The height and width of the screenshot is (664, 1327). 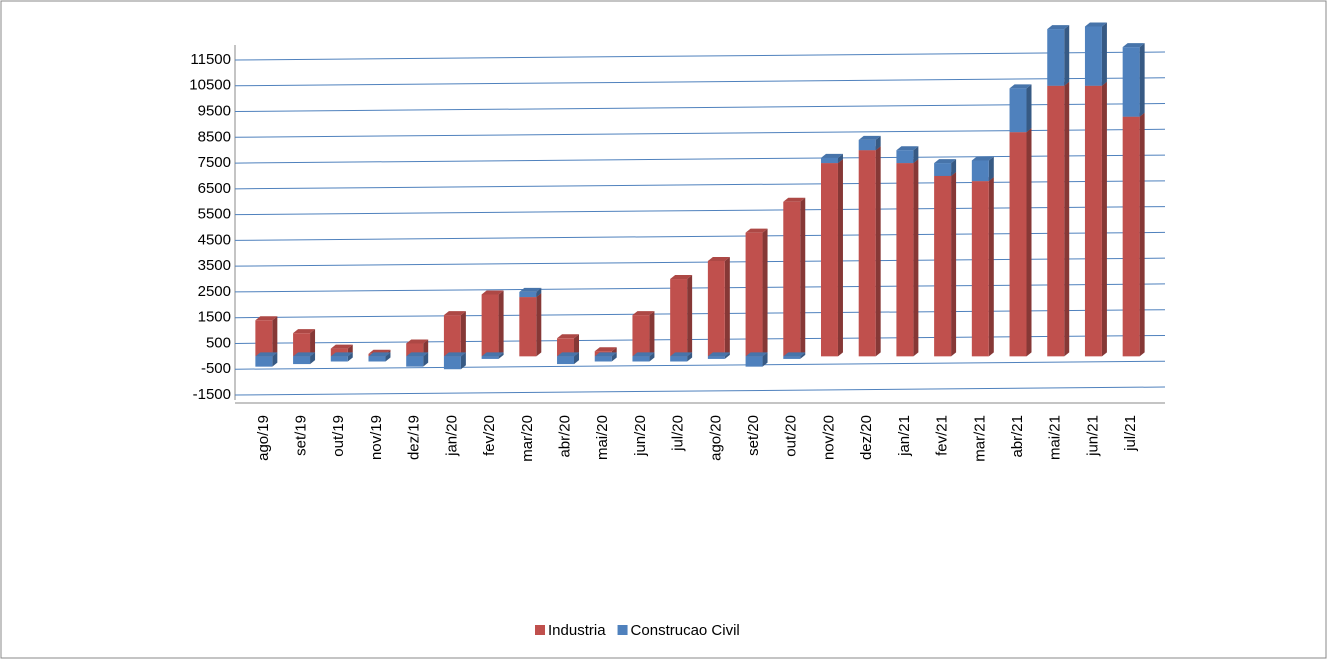 I want to click on x-tick-label: ago/20, so click(x=715, y=438).